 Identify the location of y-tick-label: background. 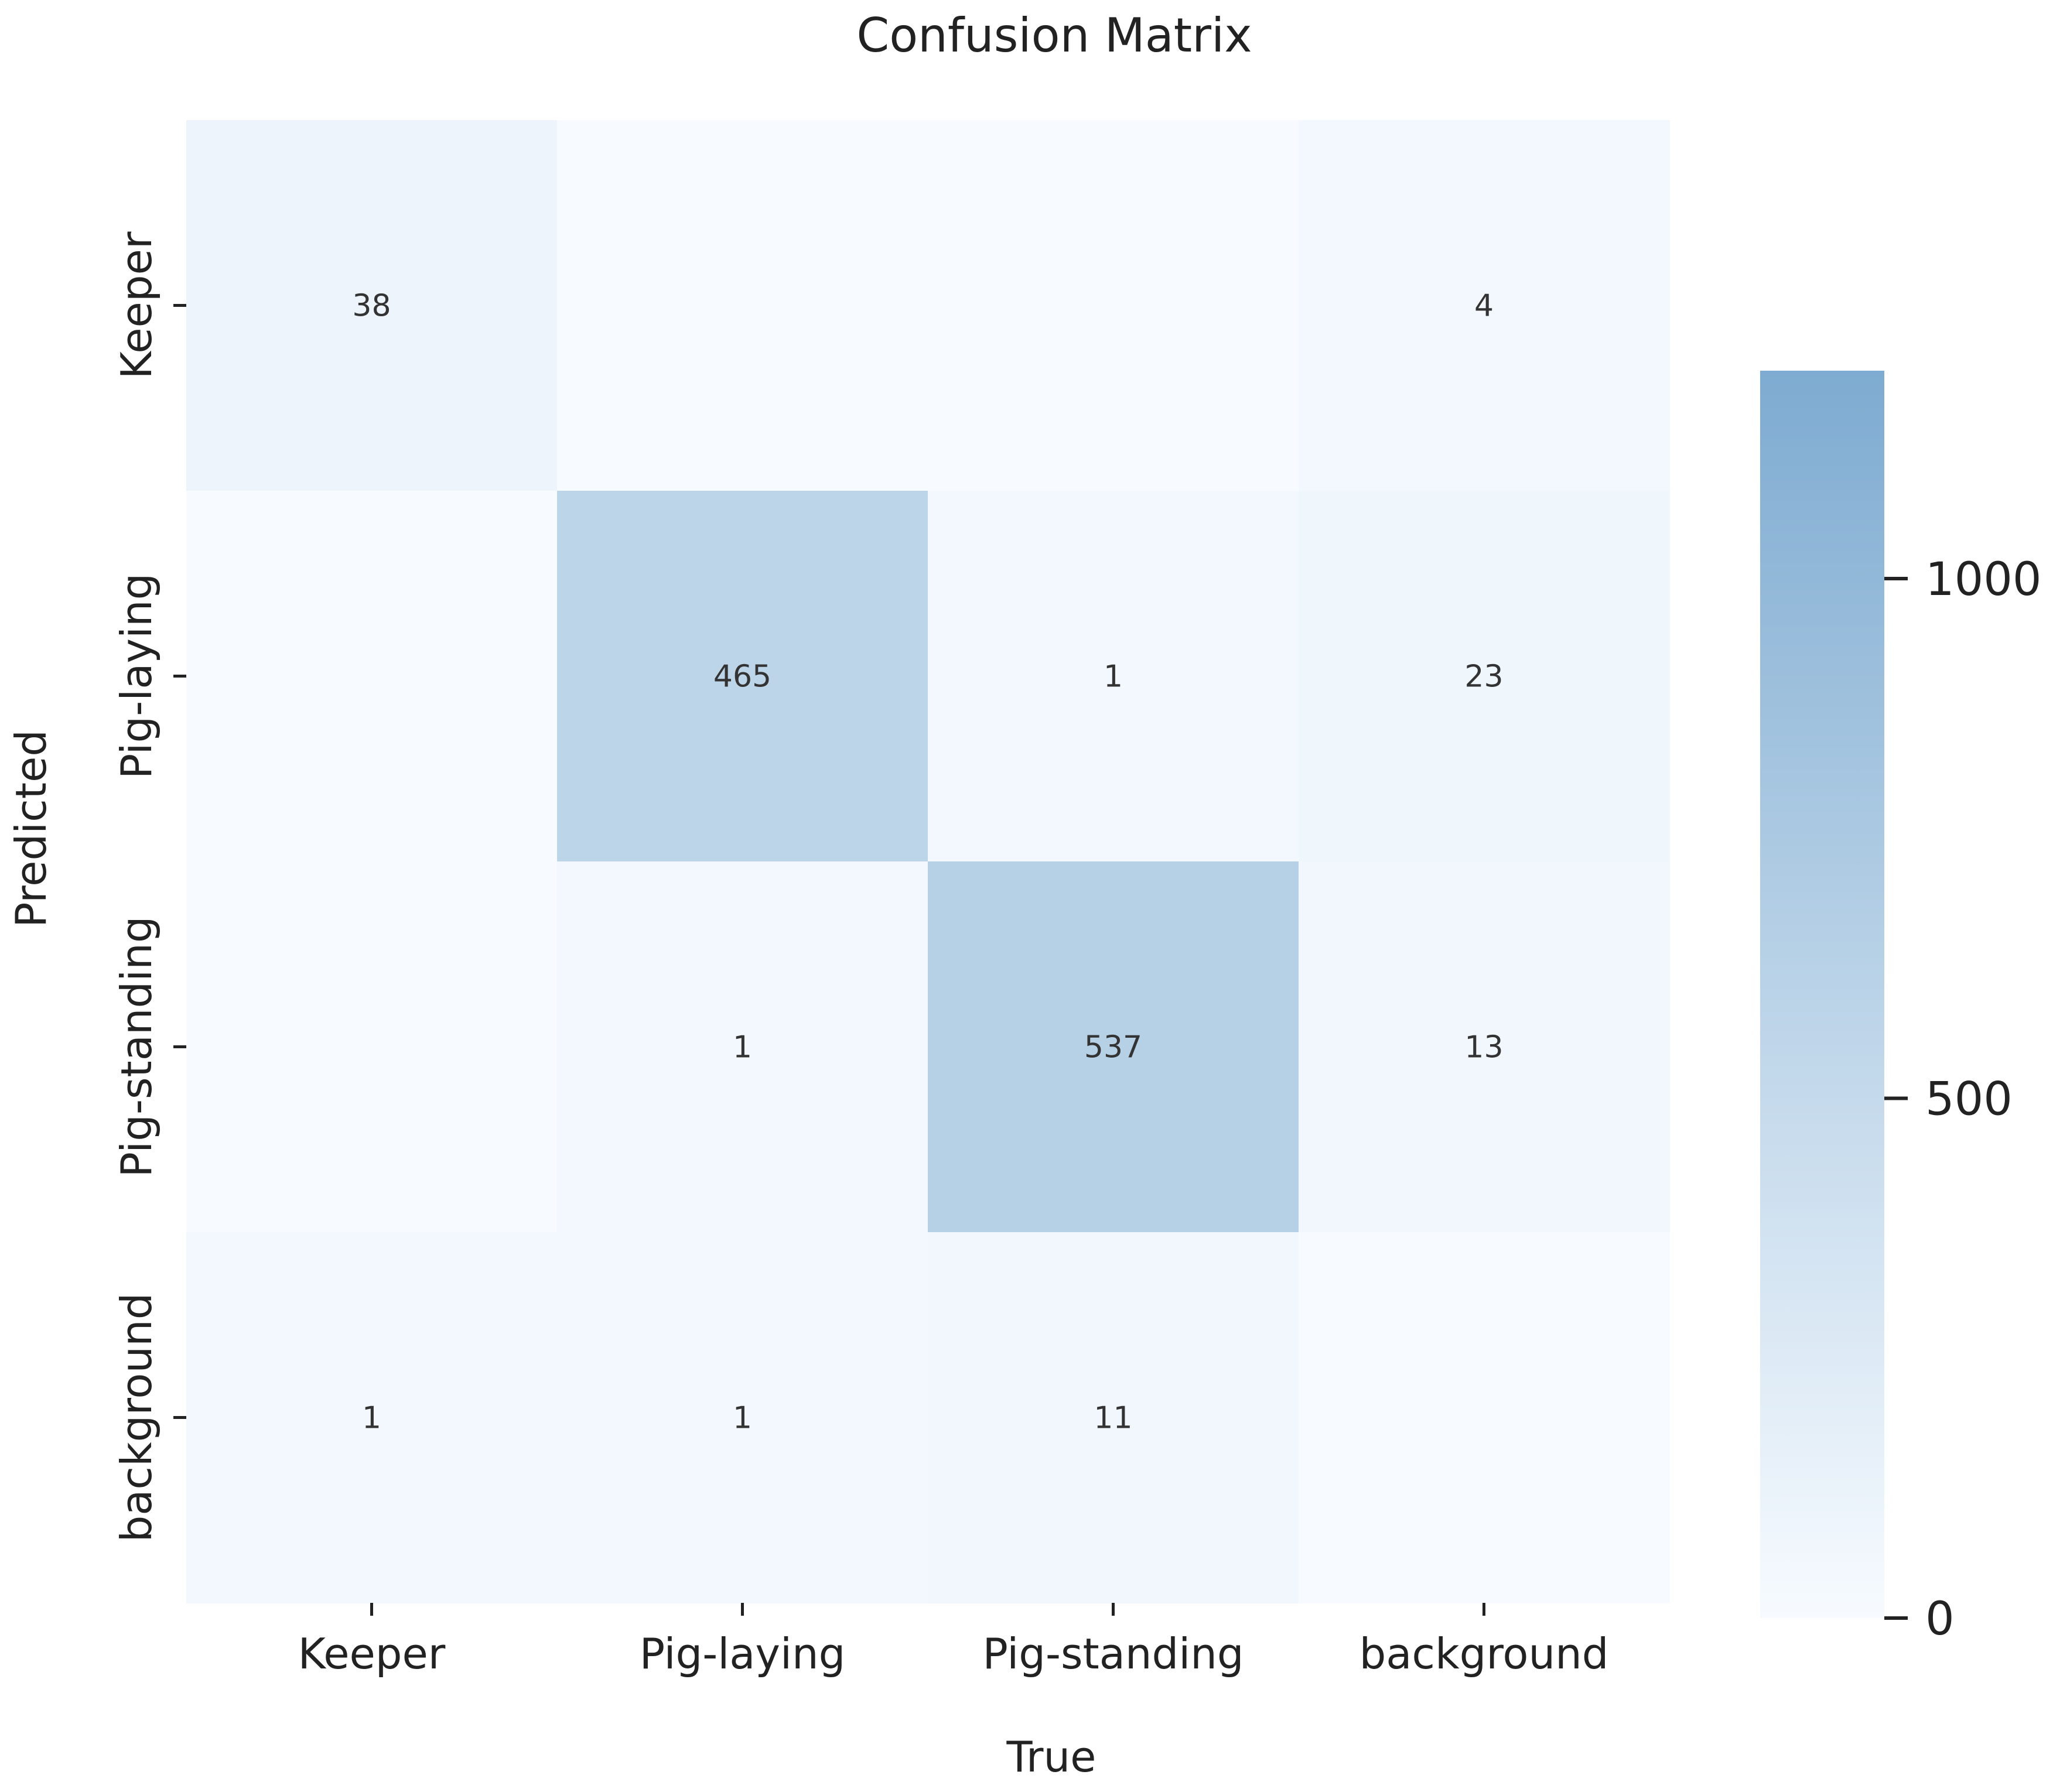
(136, 1418).